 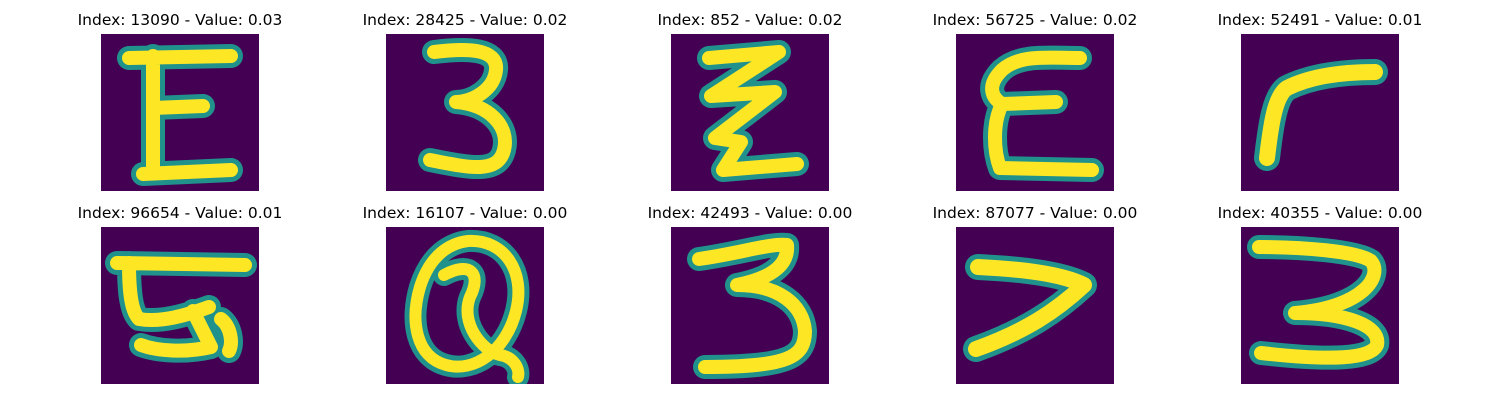 I want to click on grid-cell-2: Index: 28425 - Value: 0.02, so click(x=497, y=96).